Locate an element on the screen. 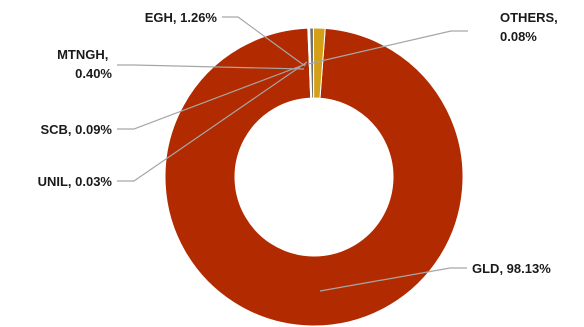 This screenshot has height=327, width=584. data-label-gld: GLD, 98.13% is located at coordinates (511, 268).